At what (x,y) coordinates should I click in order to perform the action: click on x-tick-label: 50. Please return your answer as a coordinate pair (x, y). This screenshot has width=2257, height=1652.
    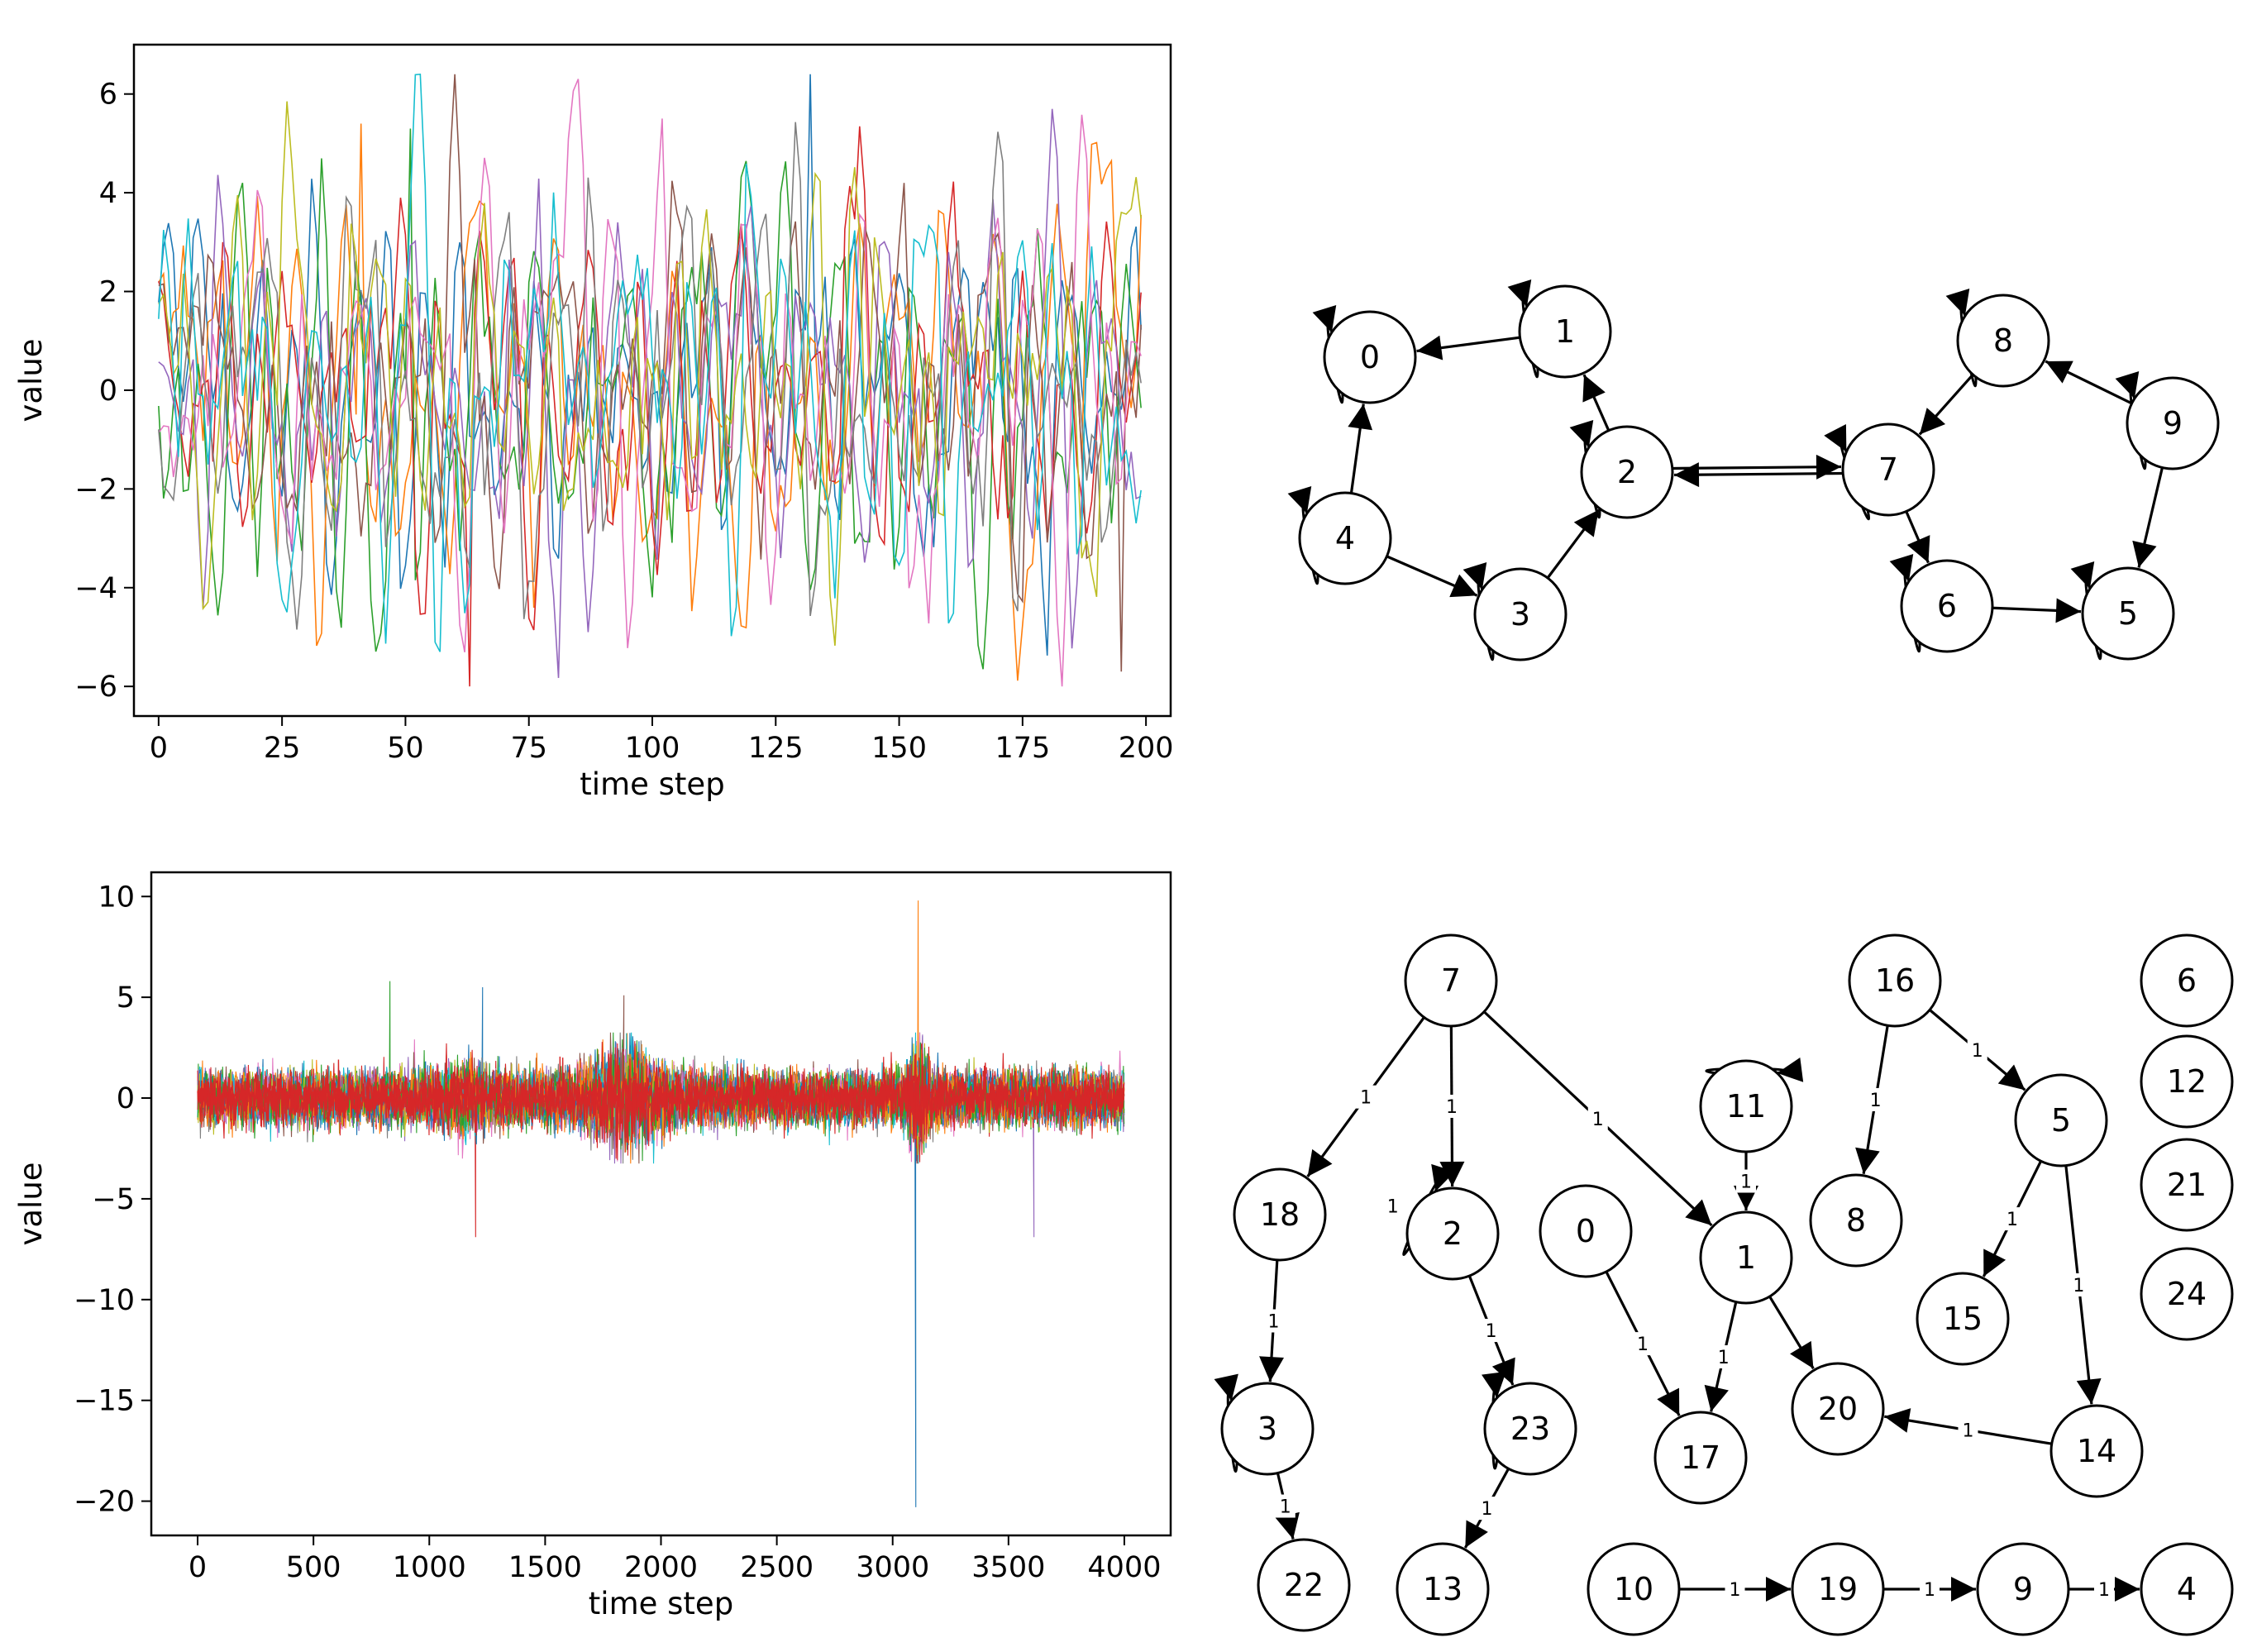
    Looking at the image, I should click on (405, 748).